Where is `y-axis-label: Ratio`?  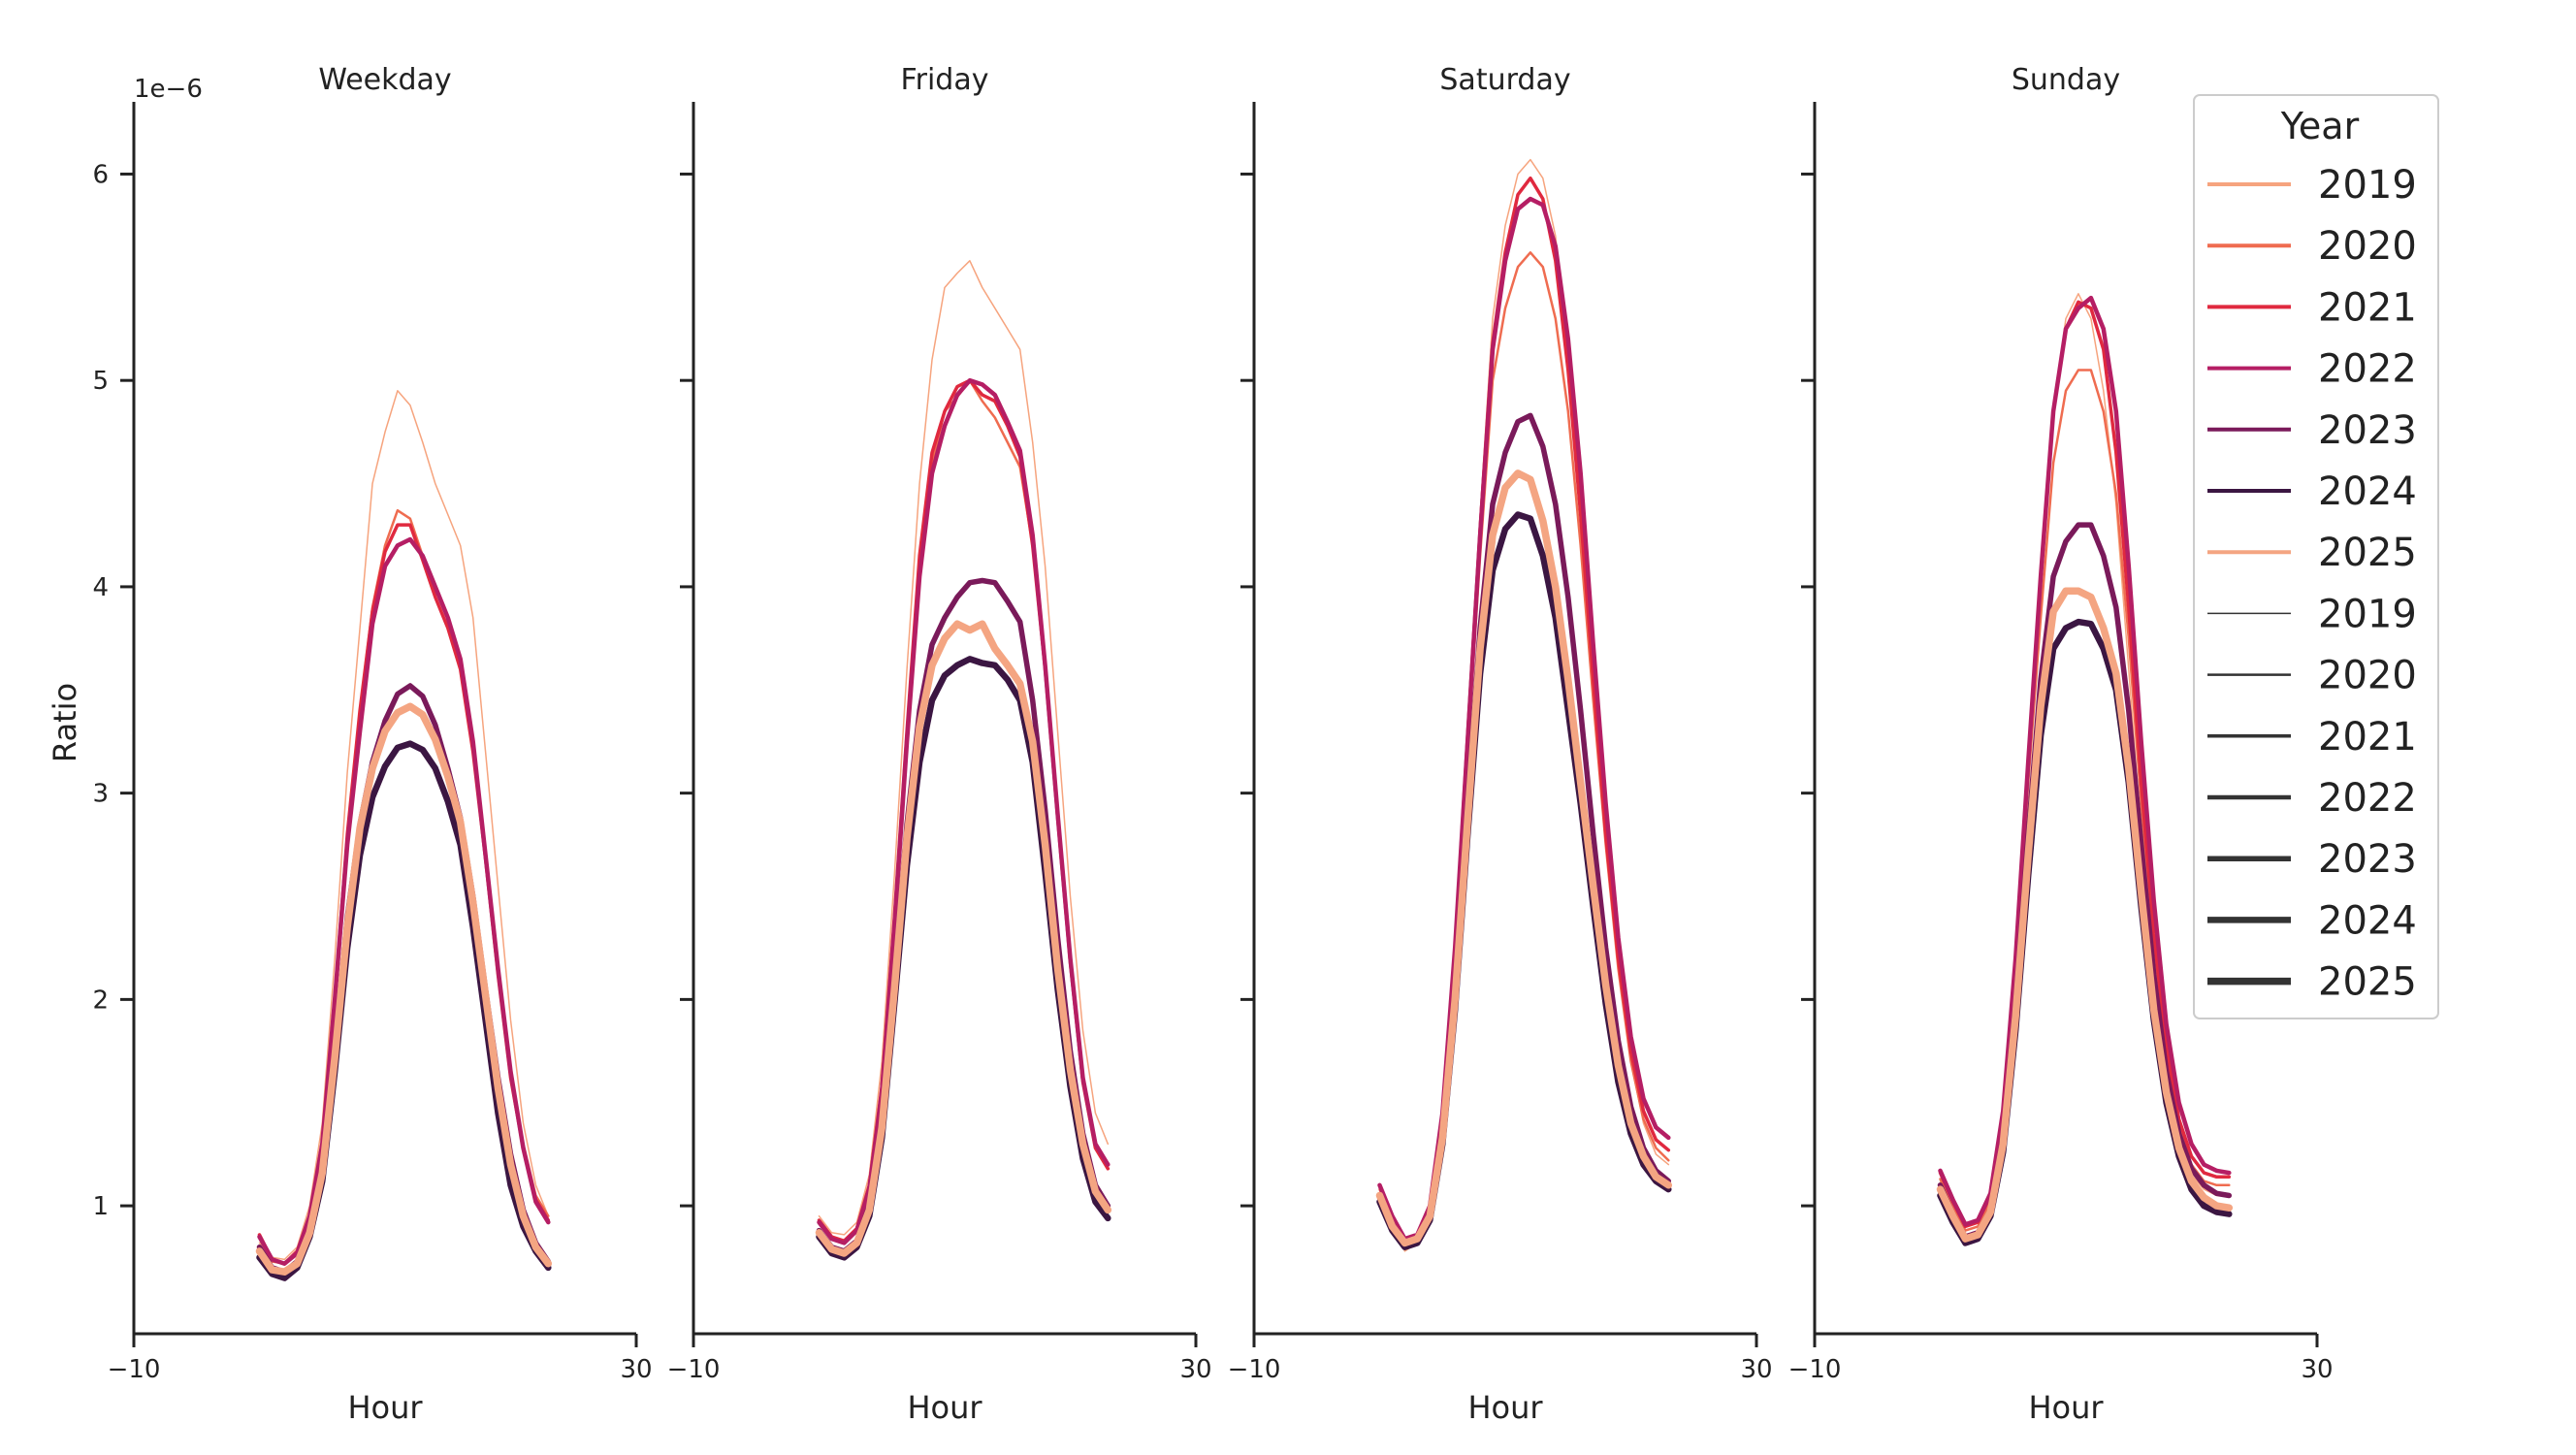
y-axis-label: Ratio is located at coordinates (65, 722).